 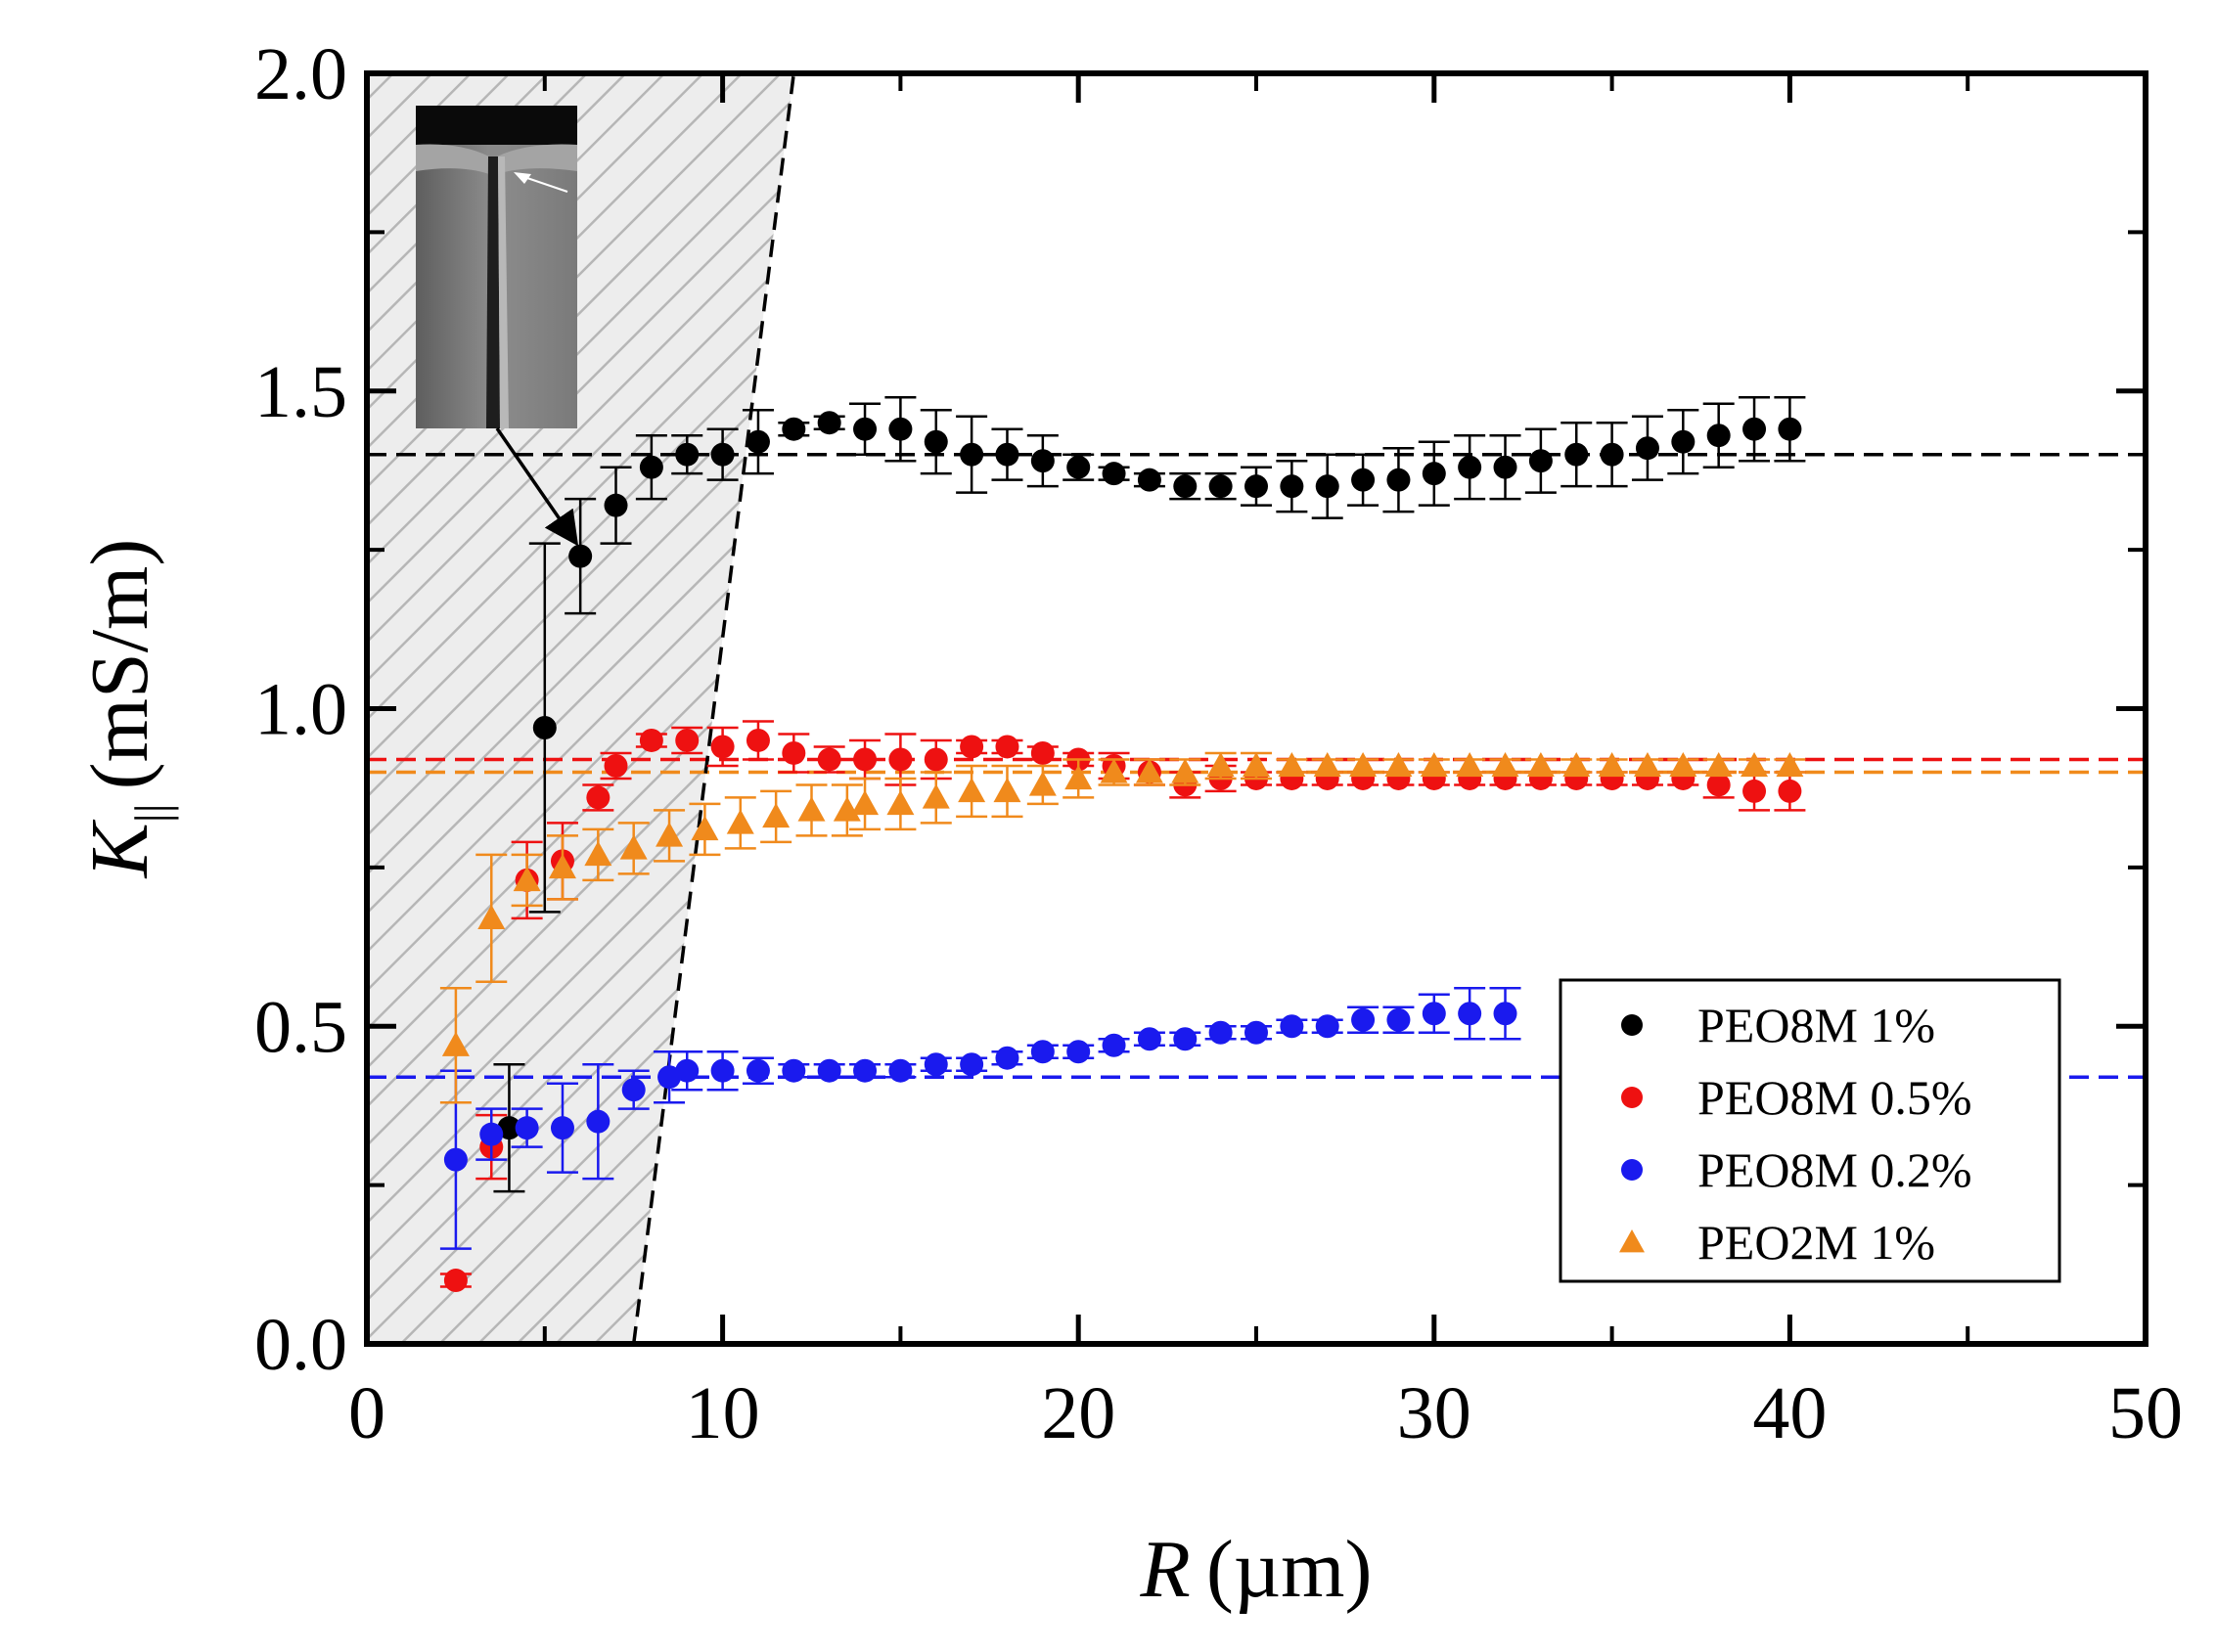 I want to click on legend: PEO8M 1% PEO8M 0.5% PEO8M 0.2% PEO2M 1%, so click(x=1810, y=1131).